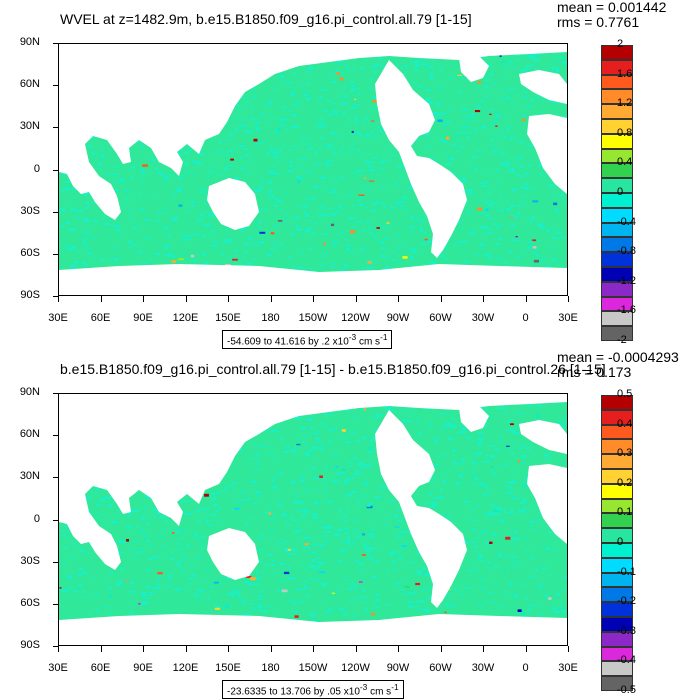  What do you see at coordinates (618, 357) in the screenshot?
I see `mean-value: mean = -0.0004293` at bounding box center [618, 357].